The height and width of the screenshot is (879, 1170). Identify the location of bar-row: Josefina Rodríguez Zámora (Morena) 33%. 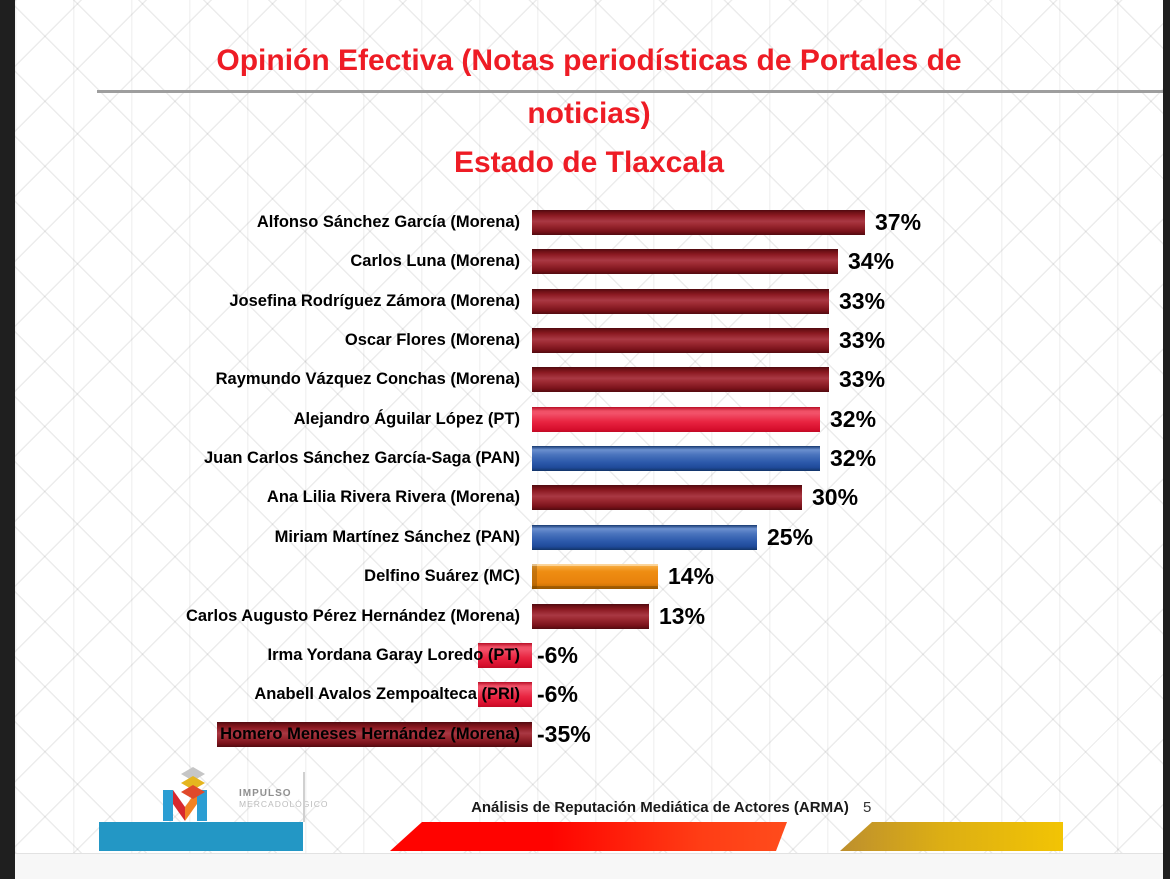
(589, 300).